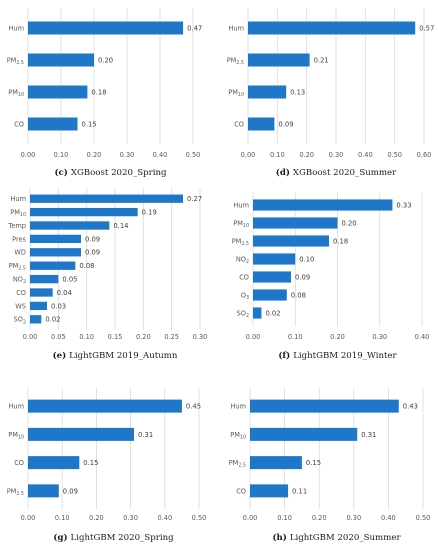 The width and height of the screenshot is (438, 550). I want to click on x-tick-label: 0.15, so click(115, 337).